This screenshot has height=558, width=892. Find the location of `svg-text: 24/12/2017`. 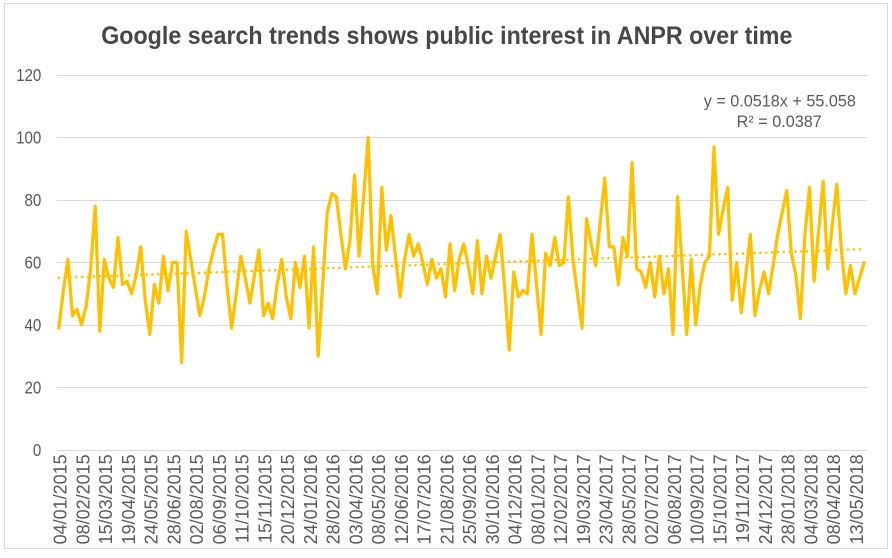

svg-text: 24/12/2017 is located at coordinates (766, 499).